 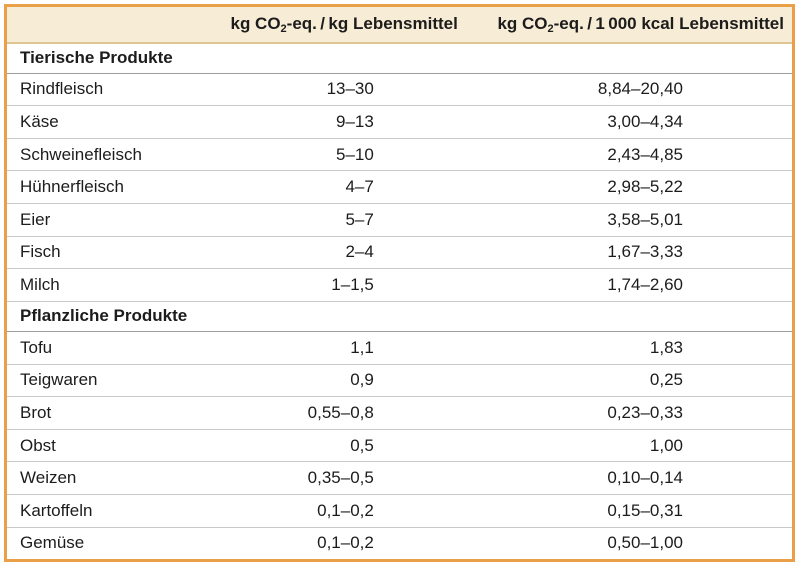 What do you see at coordinates (343, 381) in the screenshot?
I see `value-per-kg: 0,9` at bounding box center [343, 381].